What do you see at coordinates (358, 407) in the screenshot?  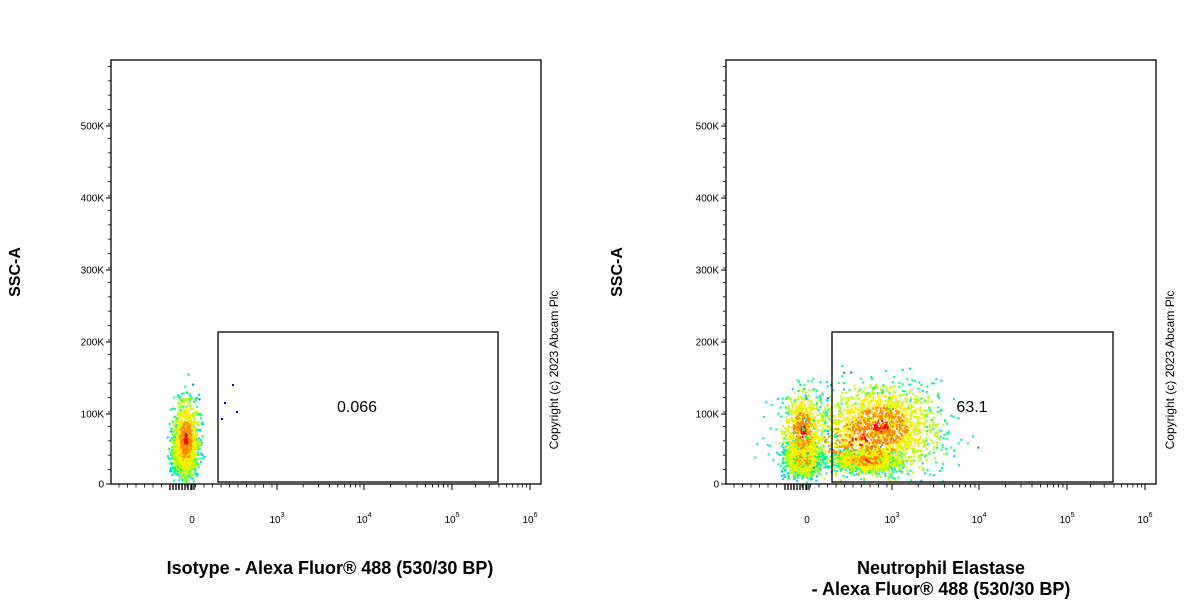 I see `gate-rectangle` at bounding box center [358, 407].